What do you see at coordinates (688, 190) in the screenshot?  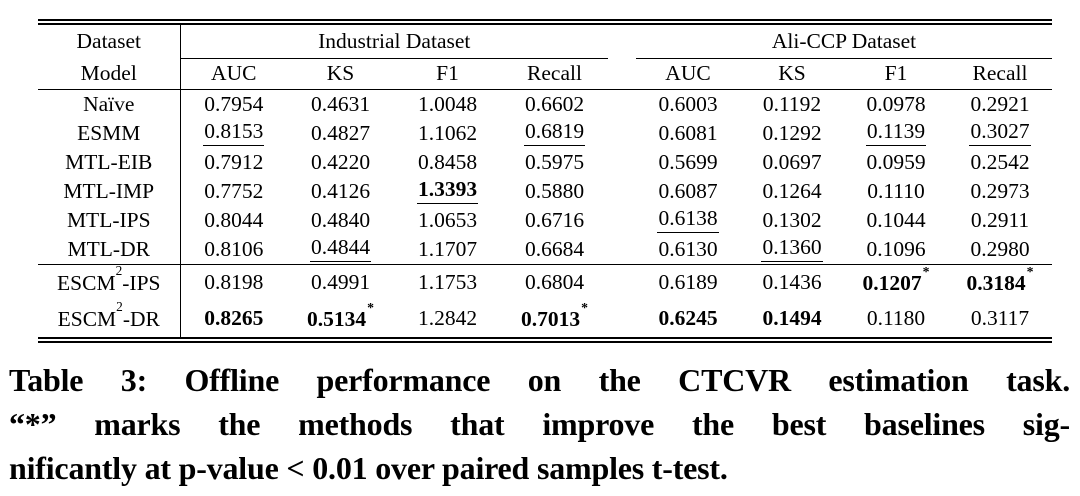 I see `metric-value: 0.6087` at bounding box center [688, 190].